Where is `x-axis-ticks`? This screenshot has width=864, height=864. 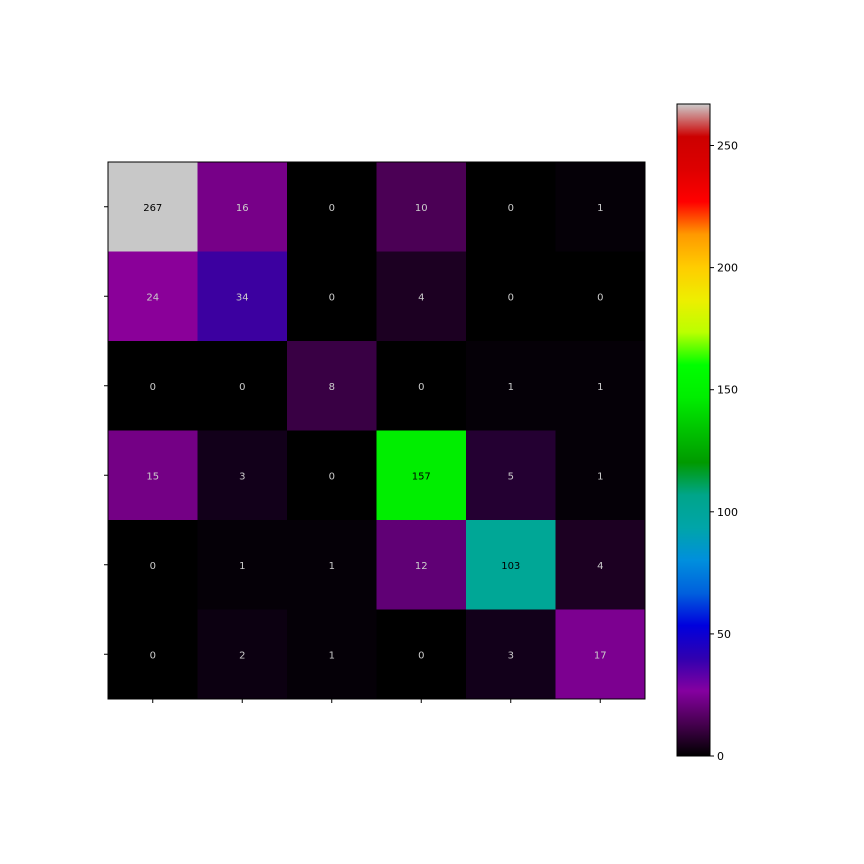 x-axis-ticks is located at coordinates (376, 701).